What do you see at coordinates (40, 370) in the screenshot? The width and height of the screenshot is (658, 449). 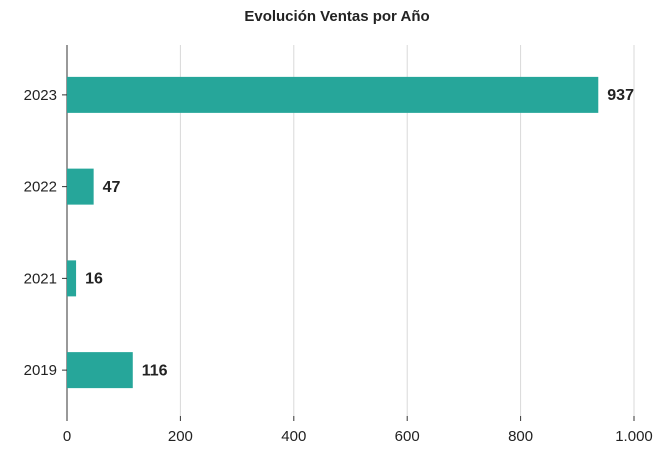 I see `y-tick-label: 2019` at bounding box center [40, 370].